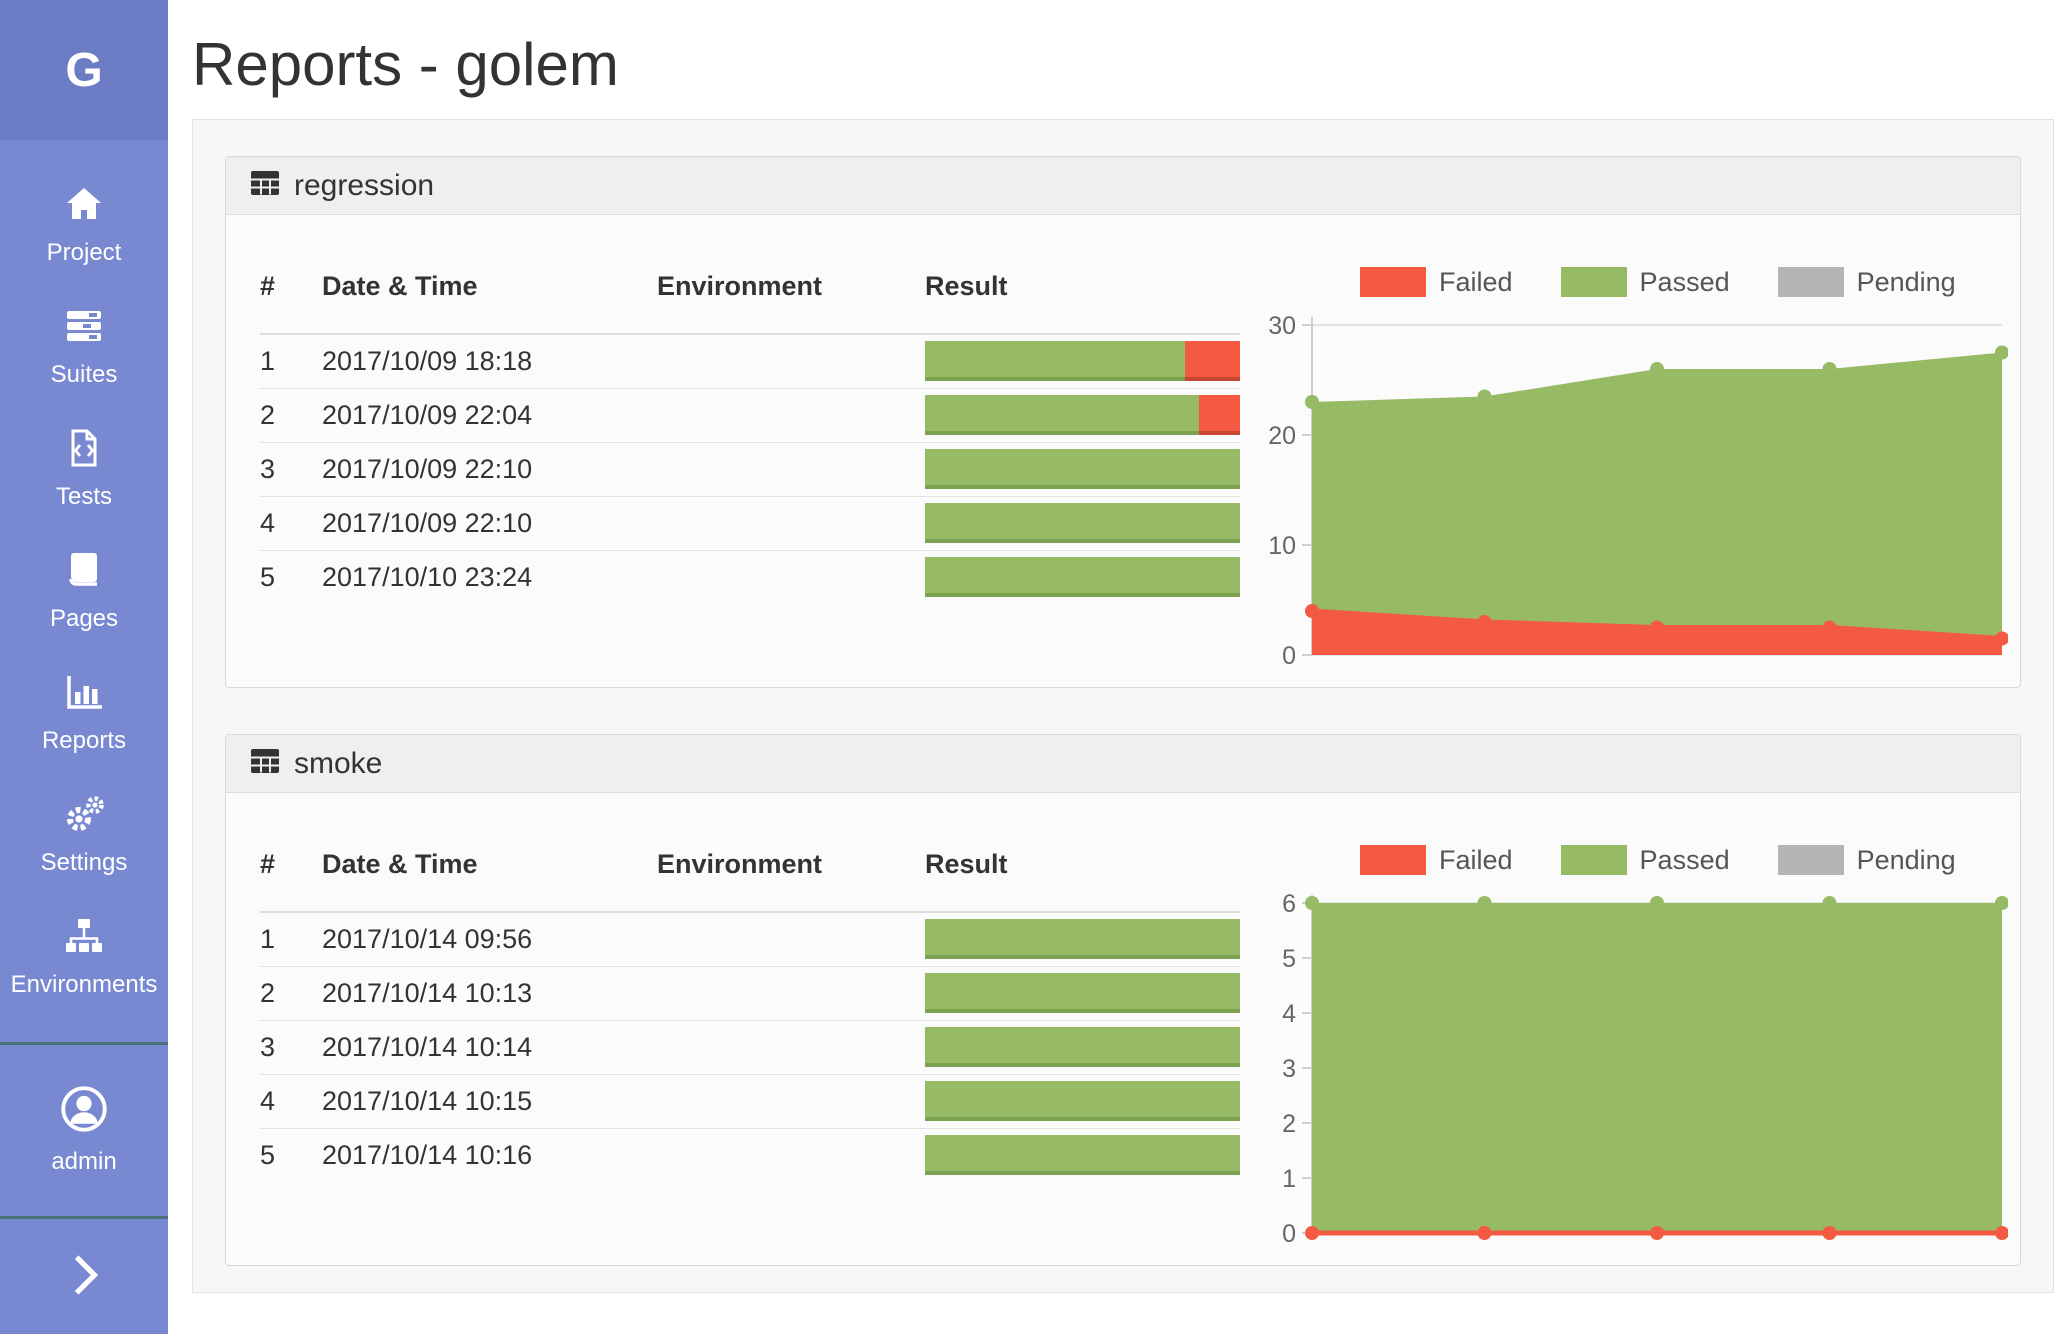  What do you see at coordinates (489, 576) in the screenshot?
I see `execution-datetime: 2017/10/10 23:24` at bounding box center [489, 576].